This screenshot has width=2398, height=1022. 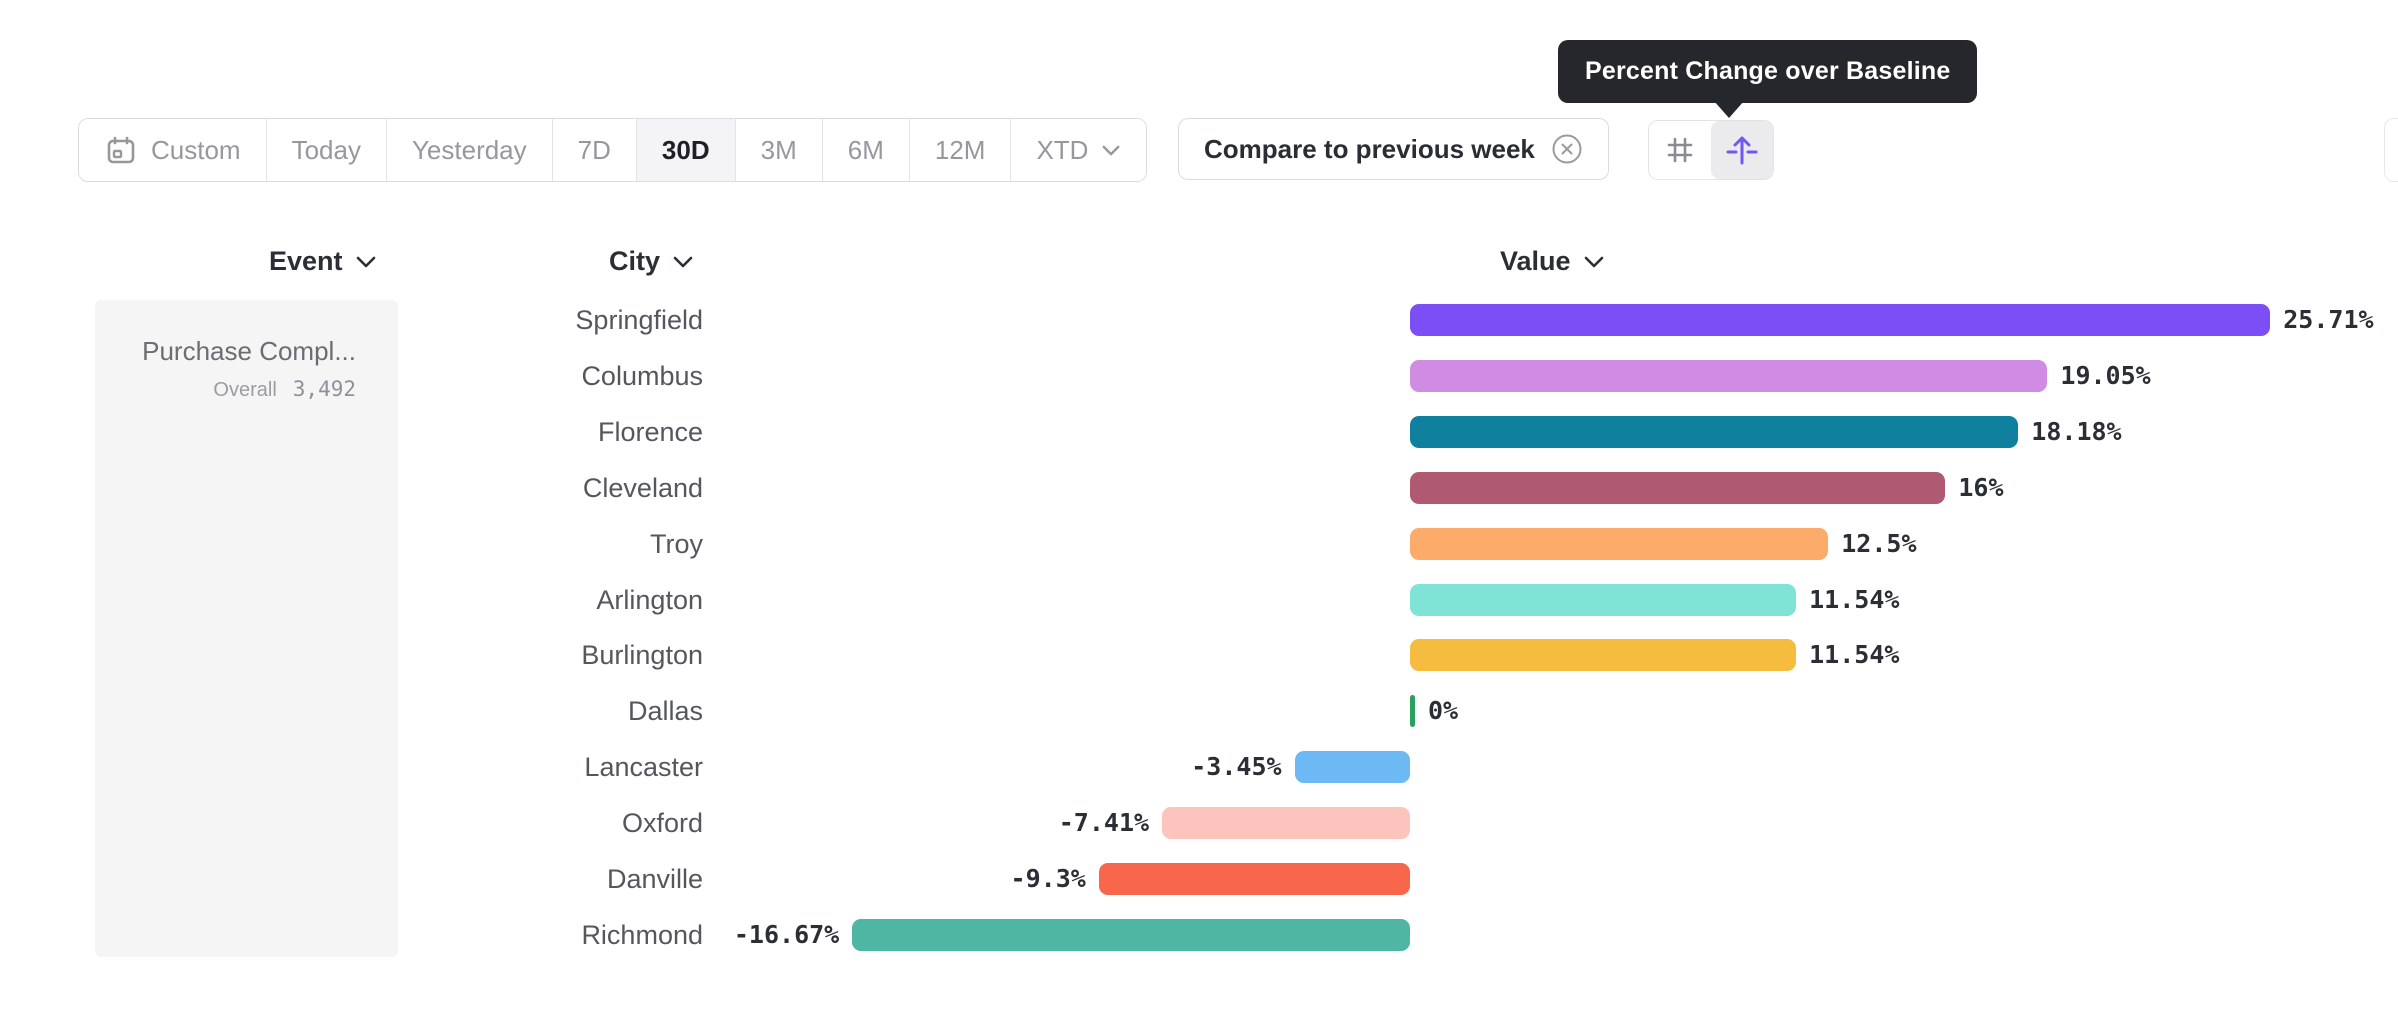 I want to click on date-range-30d: 30D, so click(x=686, y=150).